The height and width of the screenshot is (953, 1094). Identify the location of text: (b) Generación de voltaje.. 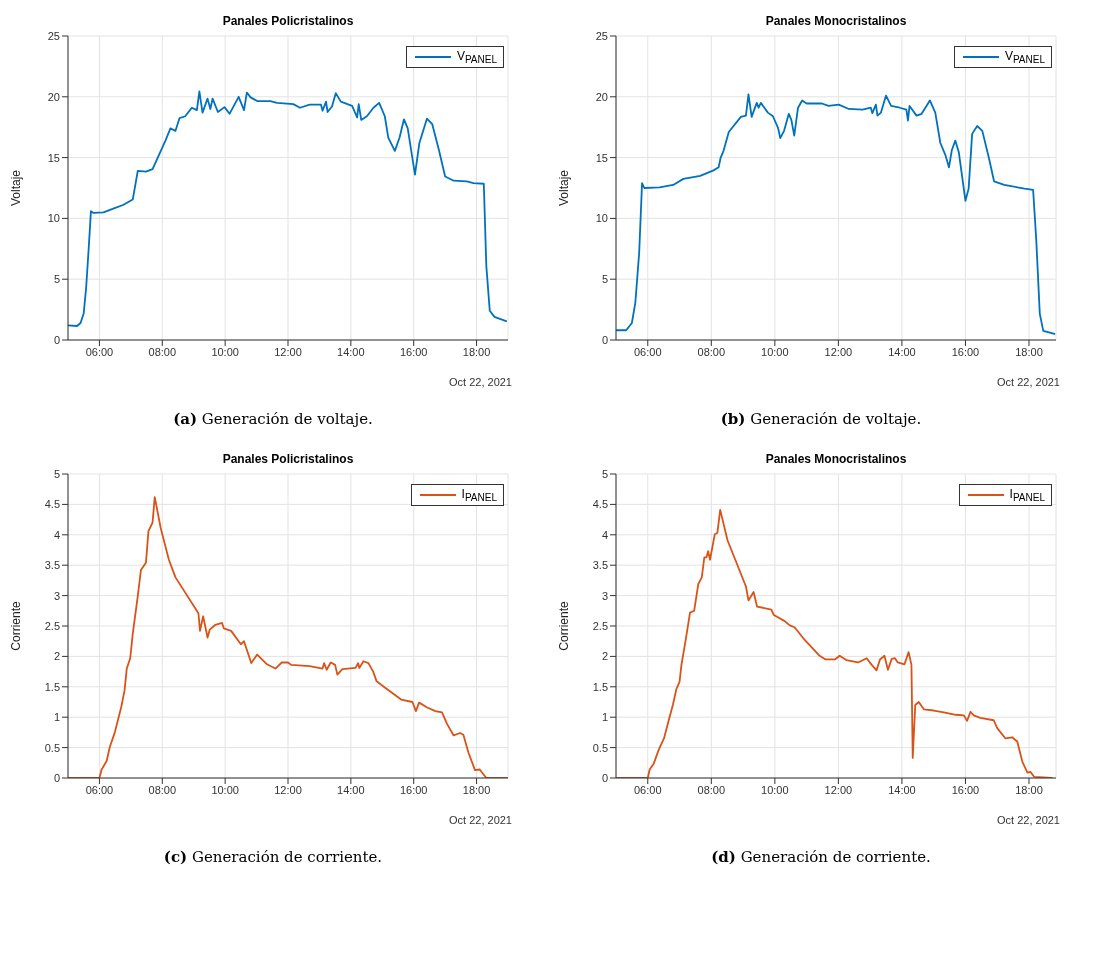
(821, 419).